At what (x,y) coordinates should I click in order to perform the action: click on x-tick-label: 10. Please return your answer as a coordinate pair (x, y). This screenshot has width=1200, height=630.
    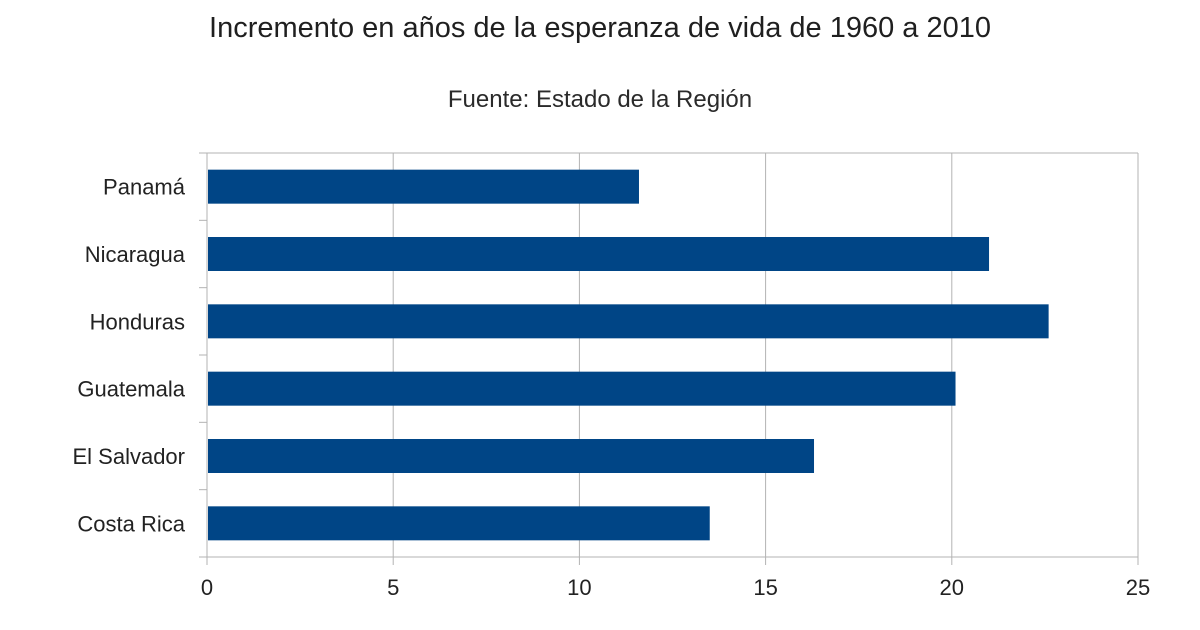
    Looking at the image, I should click on (579, 587).